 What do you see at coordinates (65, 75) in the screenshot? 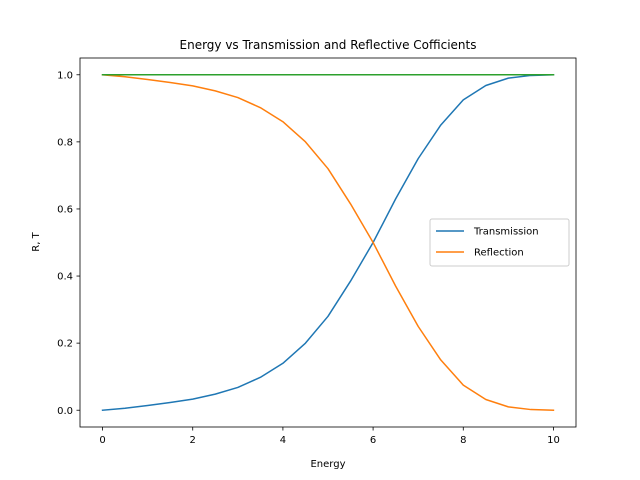
I see `y-tick-label: 1.0` at bounding box center [65, 75].